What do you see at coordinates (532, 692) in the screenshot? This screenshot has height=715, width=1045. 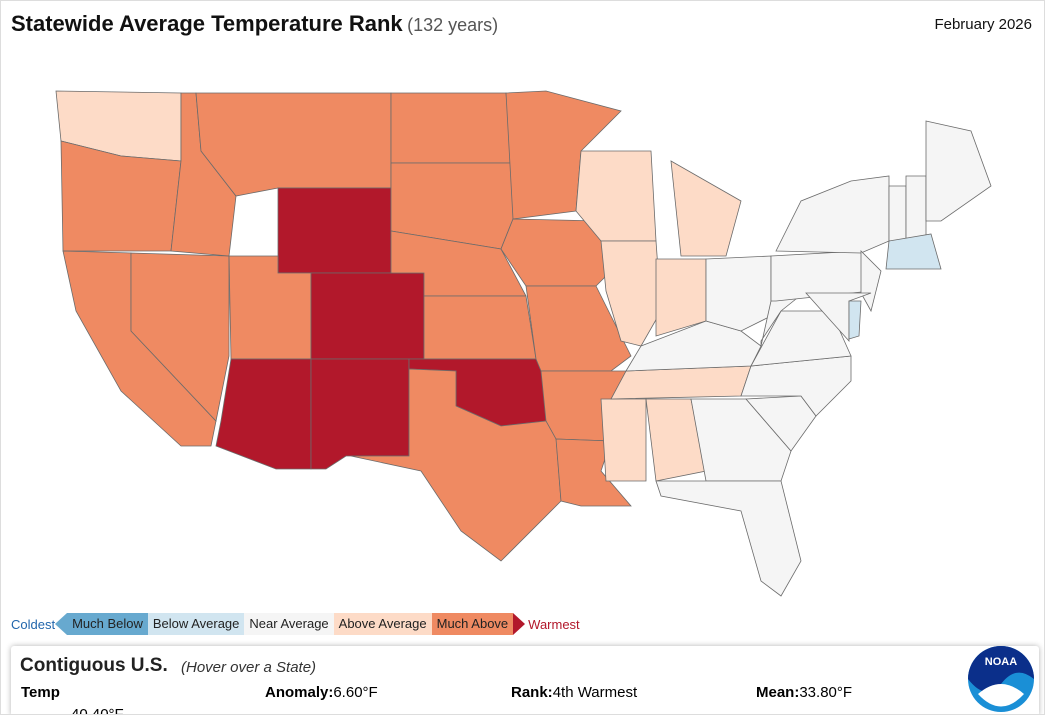 I see `label: Rank:` at bounding box center [532, 692].